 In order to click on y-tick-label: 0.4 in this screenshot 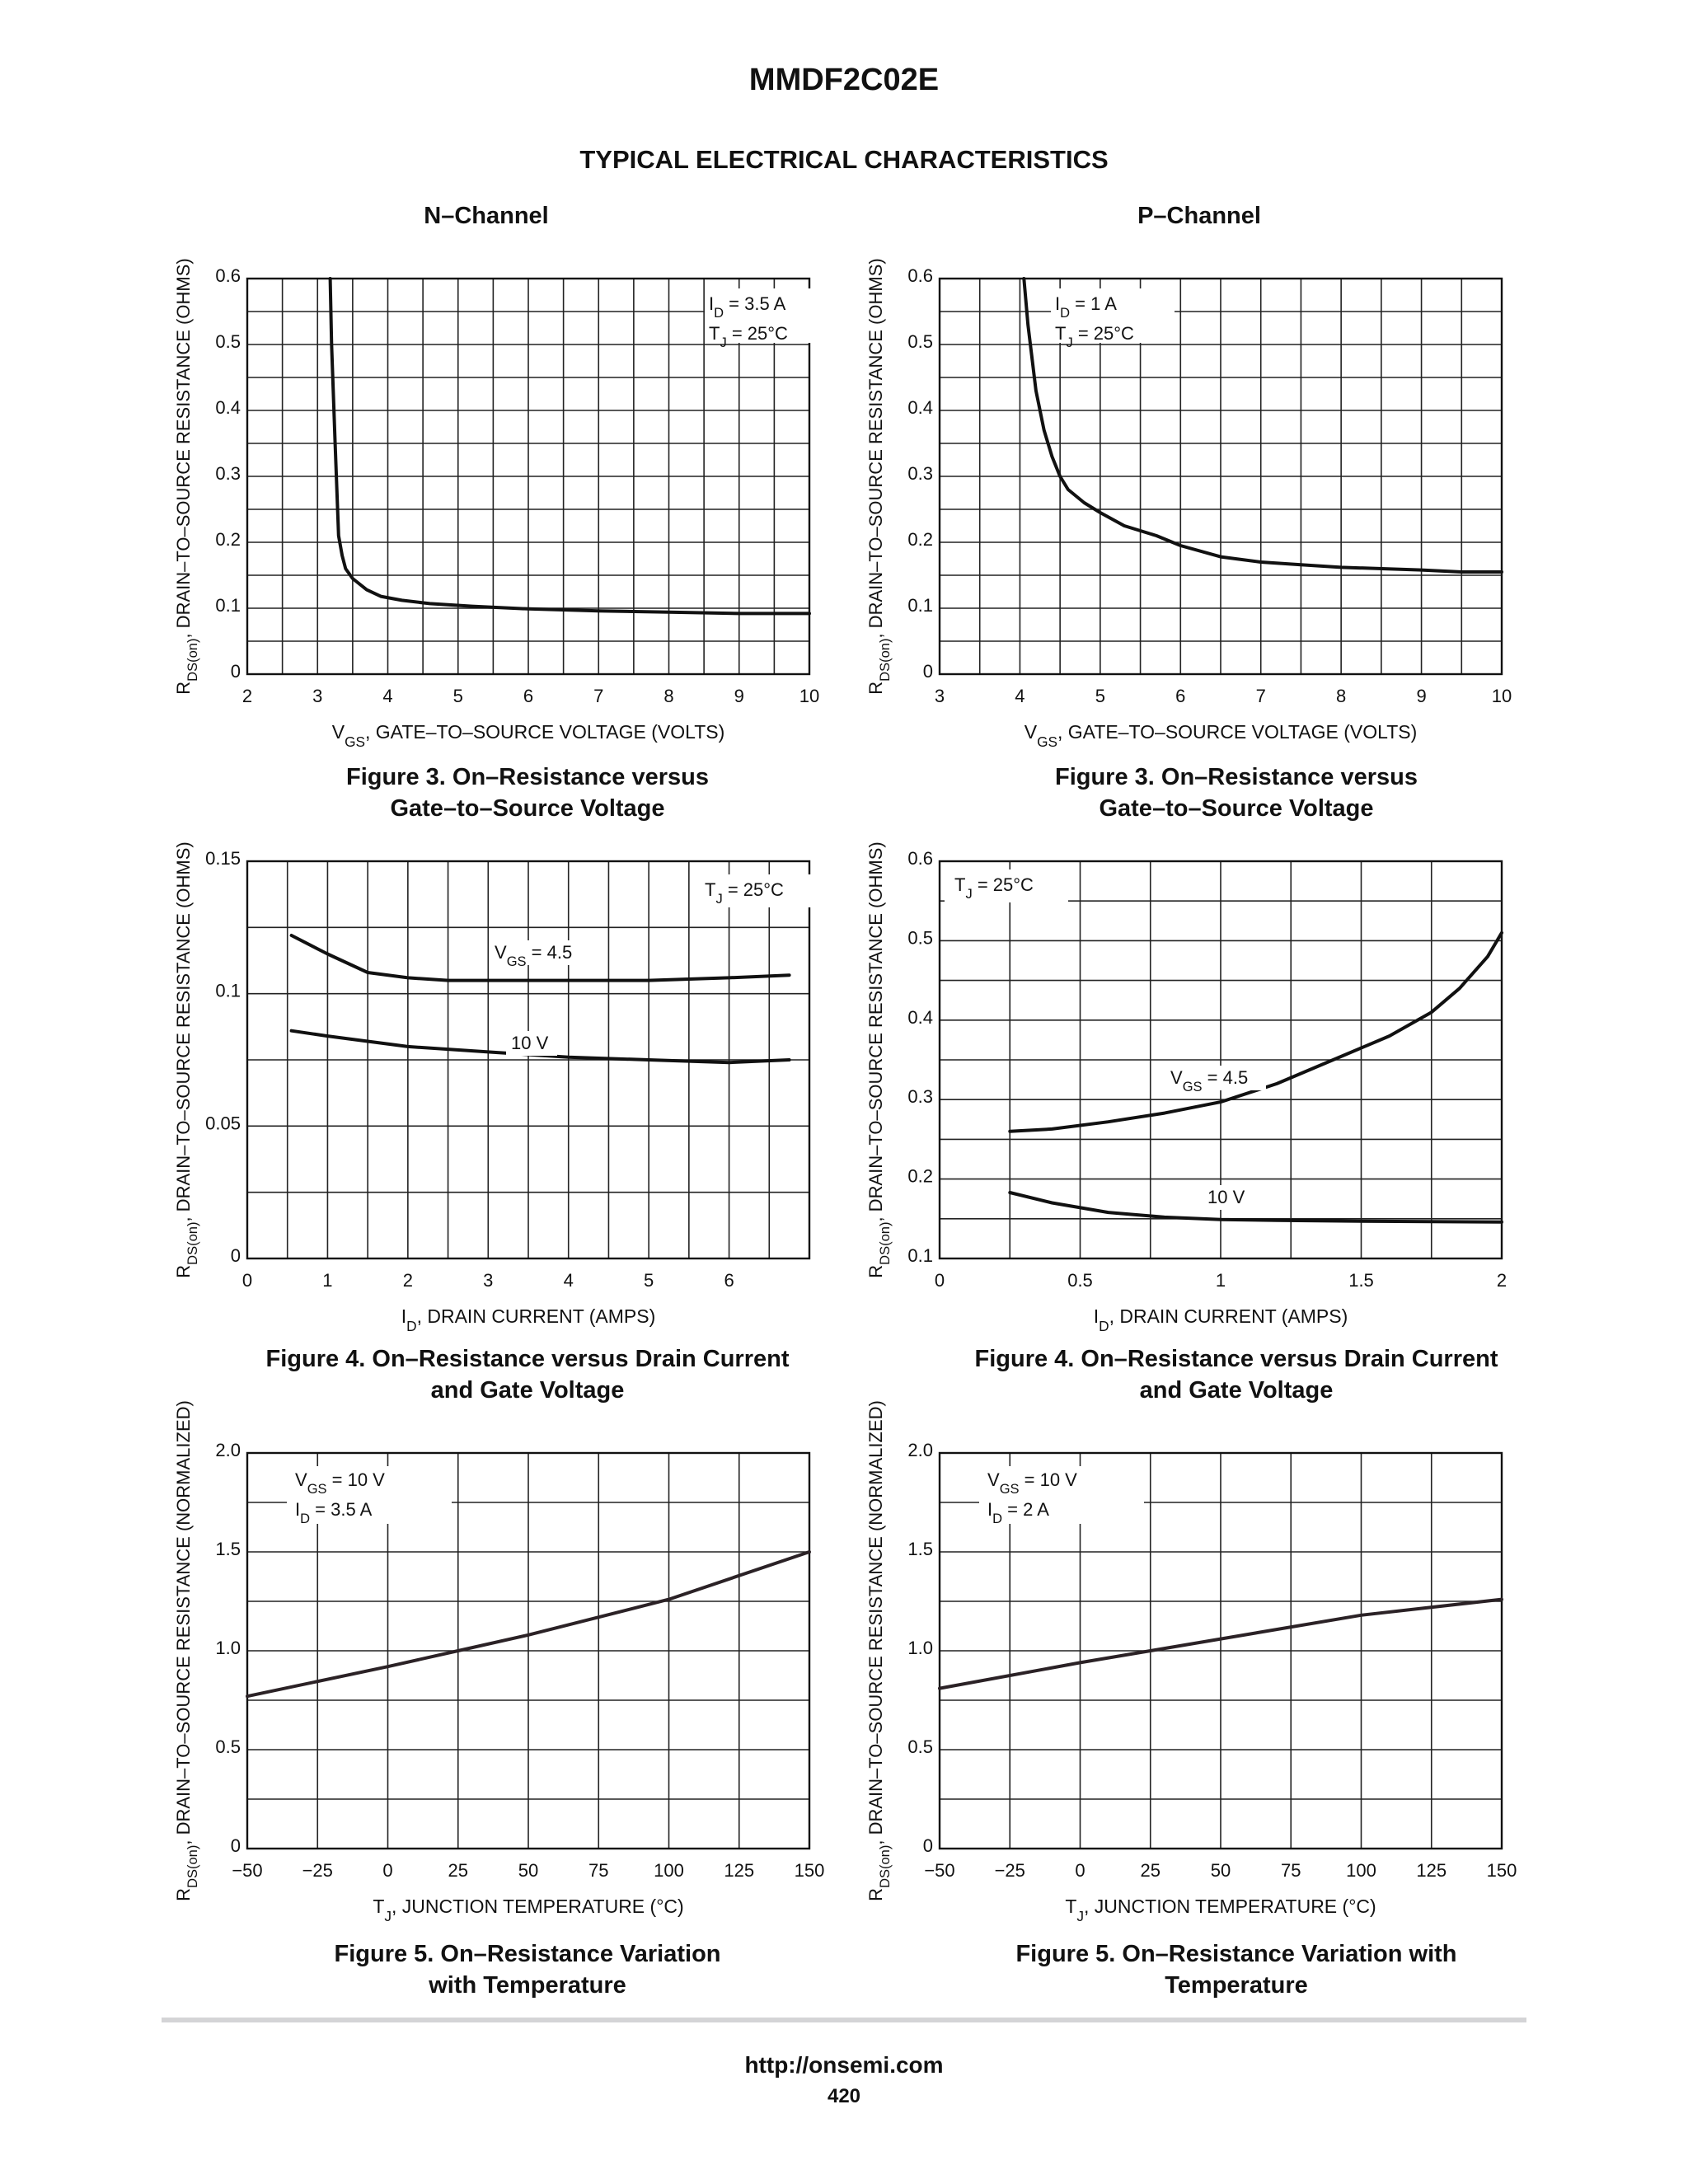, I will do `click(920, 1017)`.